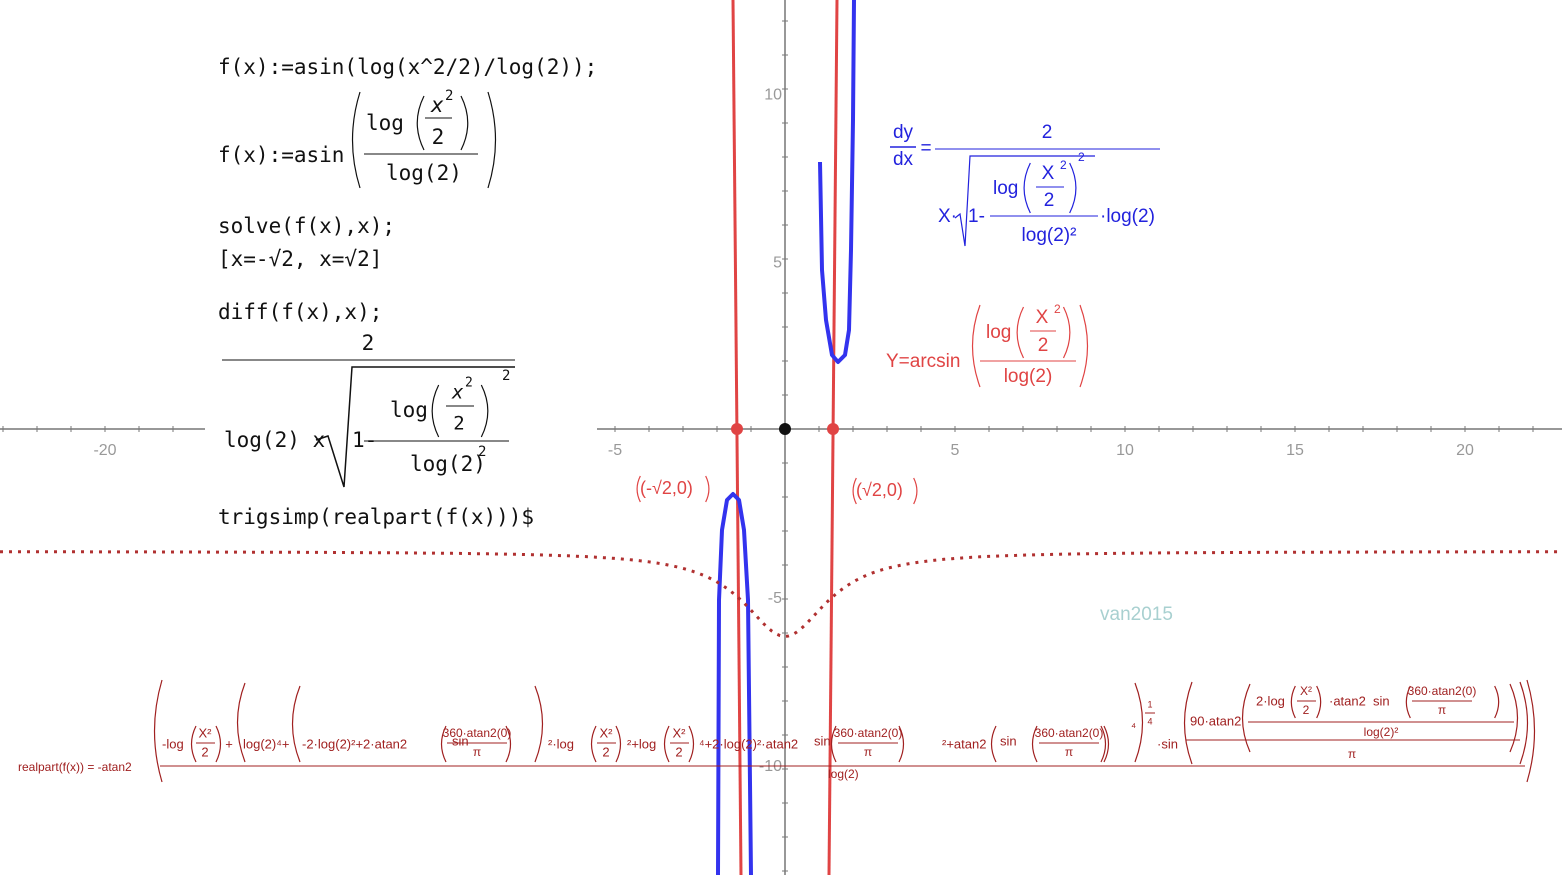 This screenshot has height=875, width=1562. What do you see at coordinates (964, 743) in the screenshot?
I see `realpart-formula-text: ²+atan2` at bounding box center [964, 743].